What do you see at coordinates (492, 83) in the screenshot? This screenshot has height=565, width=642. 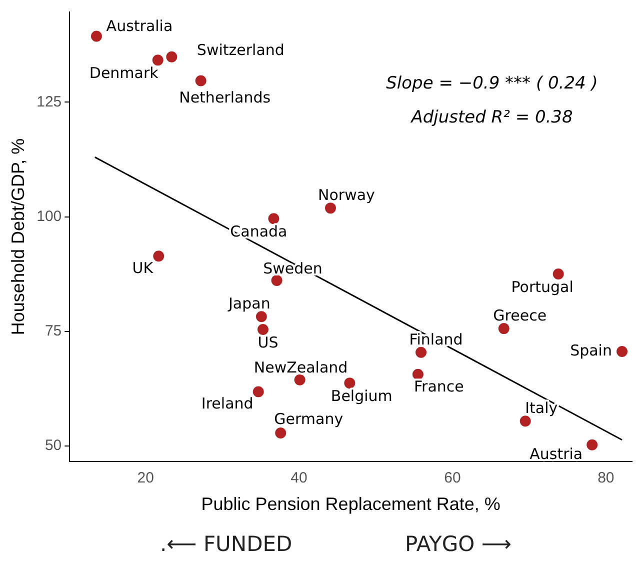 I see `annotation: Slope = −0.9 *** ( 0.24 )` at bounding box center [492, 83].